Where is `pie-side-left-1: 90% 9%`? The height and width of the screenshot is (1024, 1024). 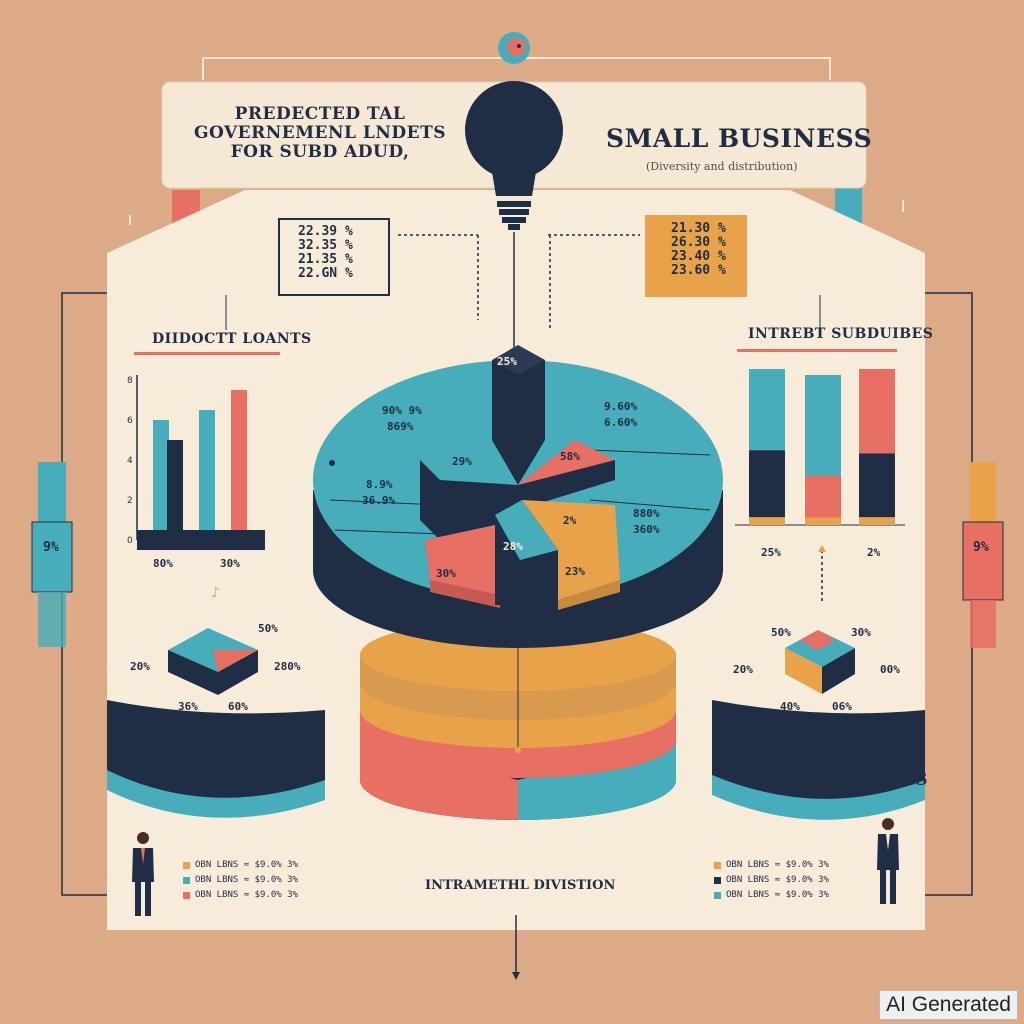 pie-side-left-1: 90% 9% is located at coordinates (402, 410).